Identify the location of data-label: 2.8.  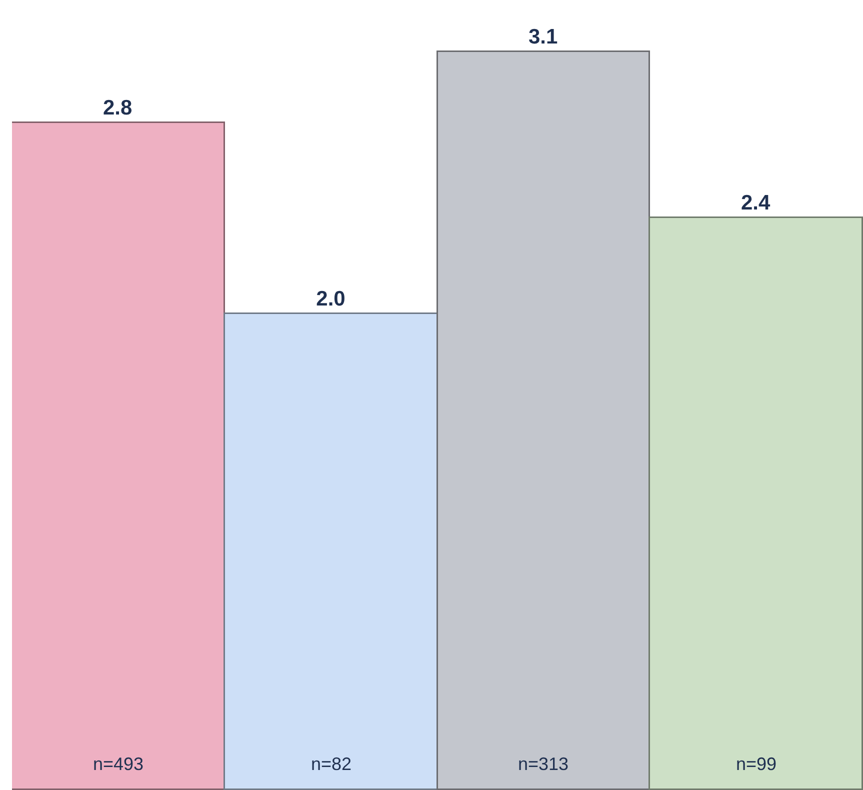
(117, 108).